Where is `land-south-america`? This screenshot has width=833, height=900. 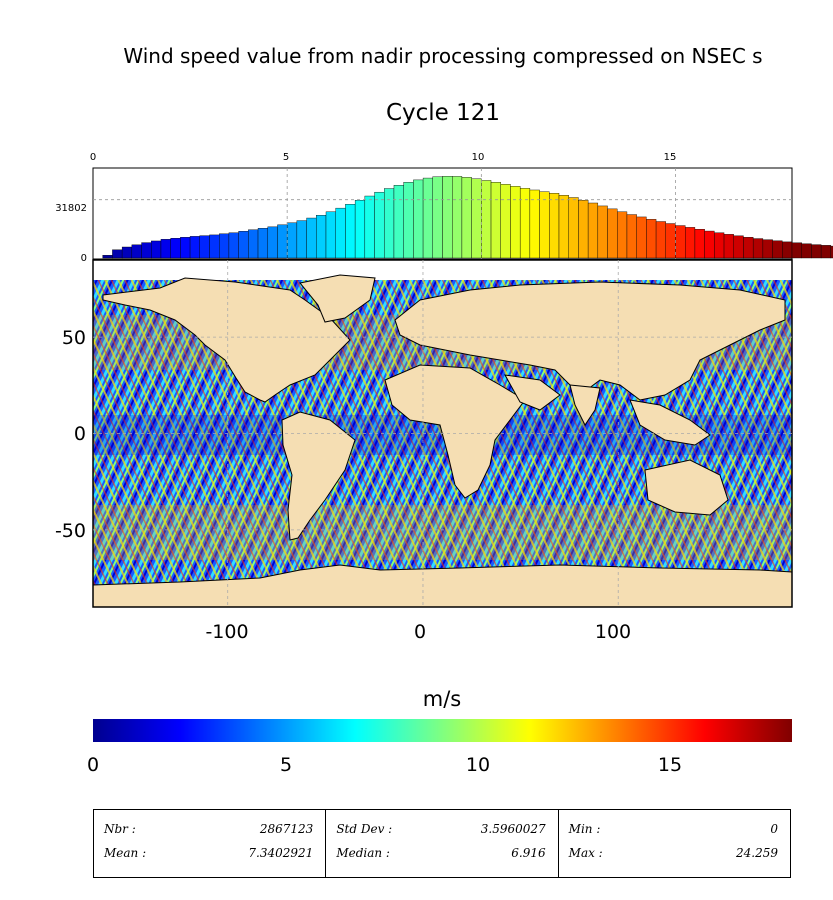 land-south-america is located at coordinates (318, 476).